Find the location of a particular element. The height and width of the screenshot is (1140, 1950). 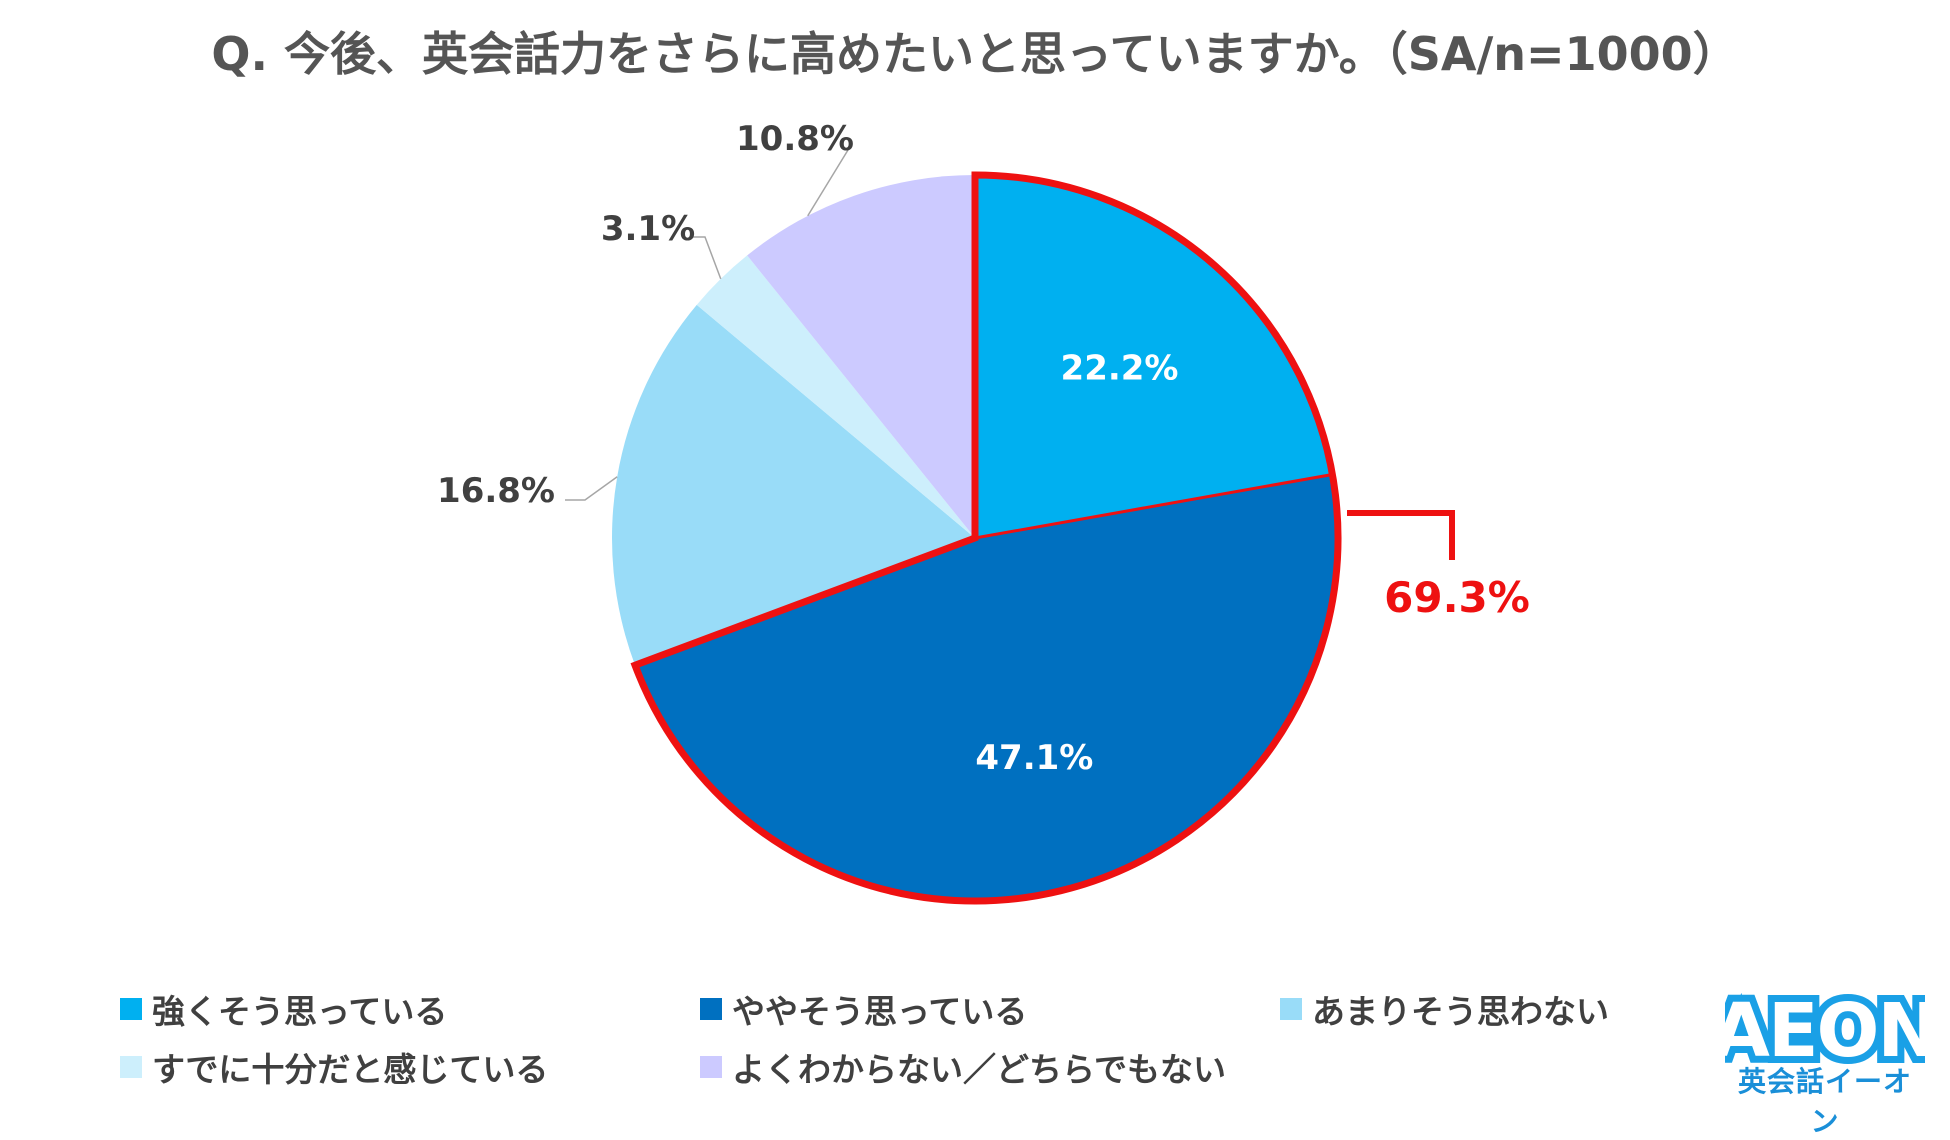

legend-label: ややそう思っている is located at coordinates (880, 1011).